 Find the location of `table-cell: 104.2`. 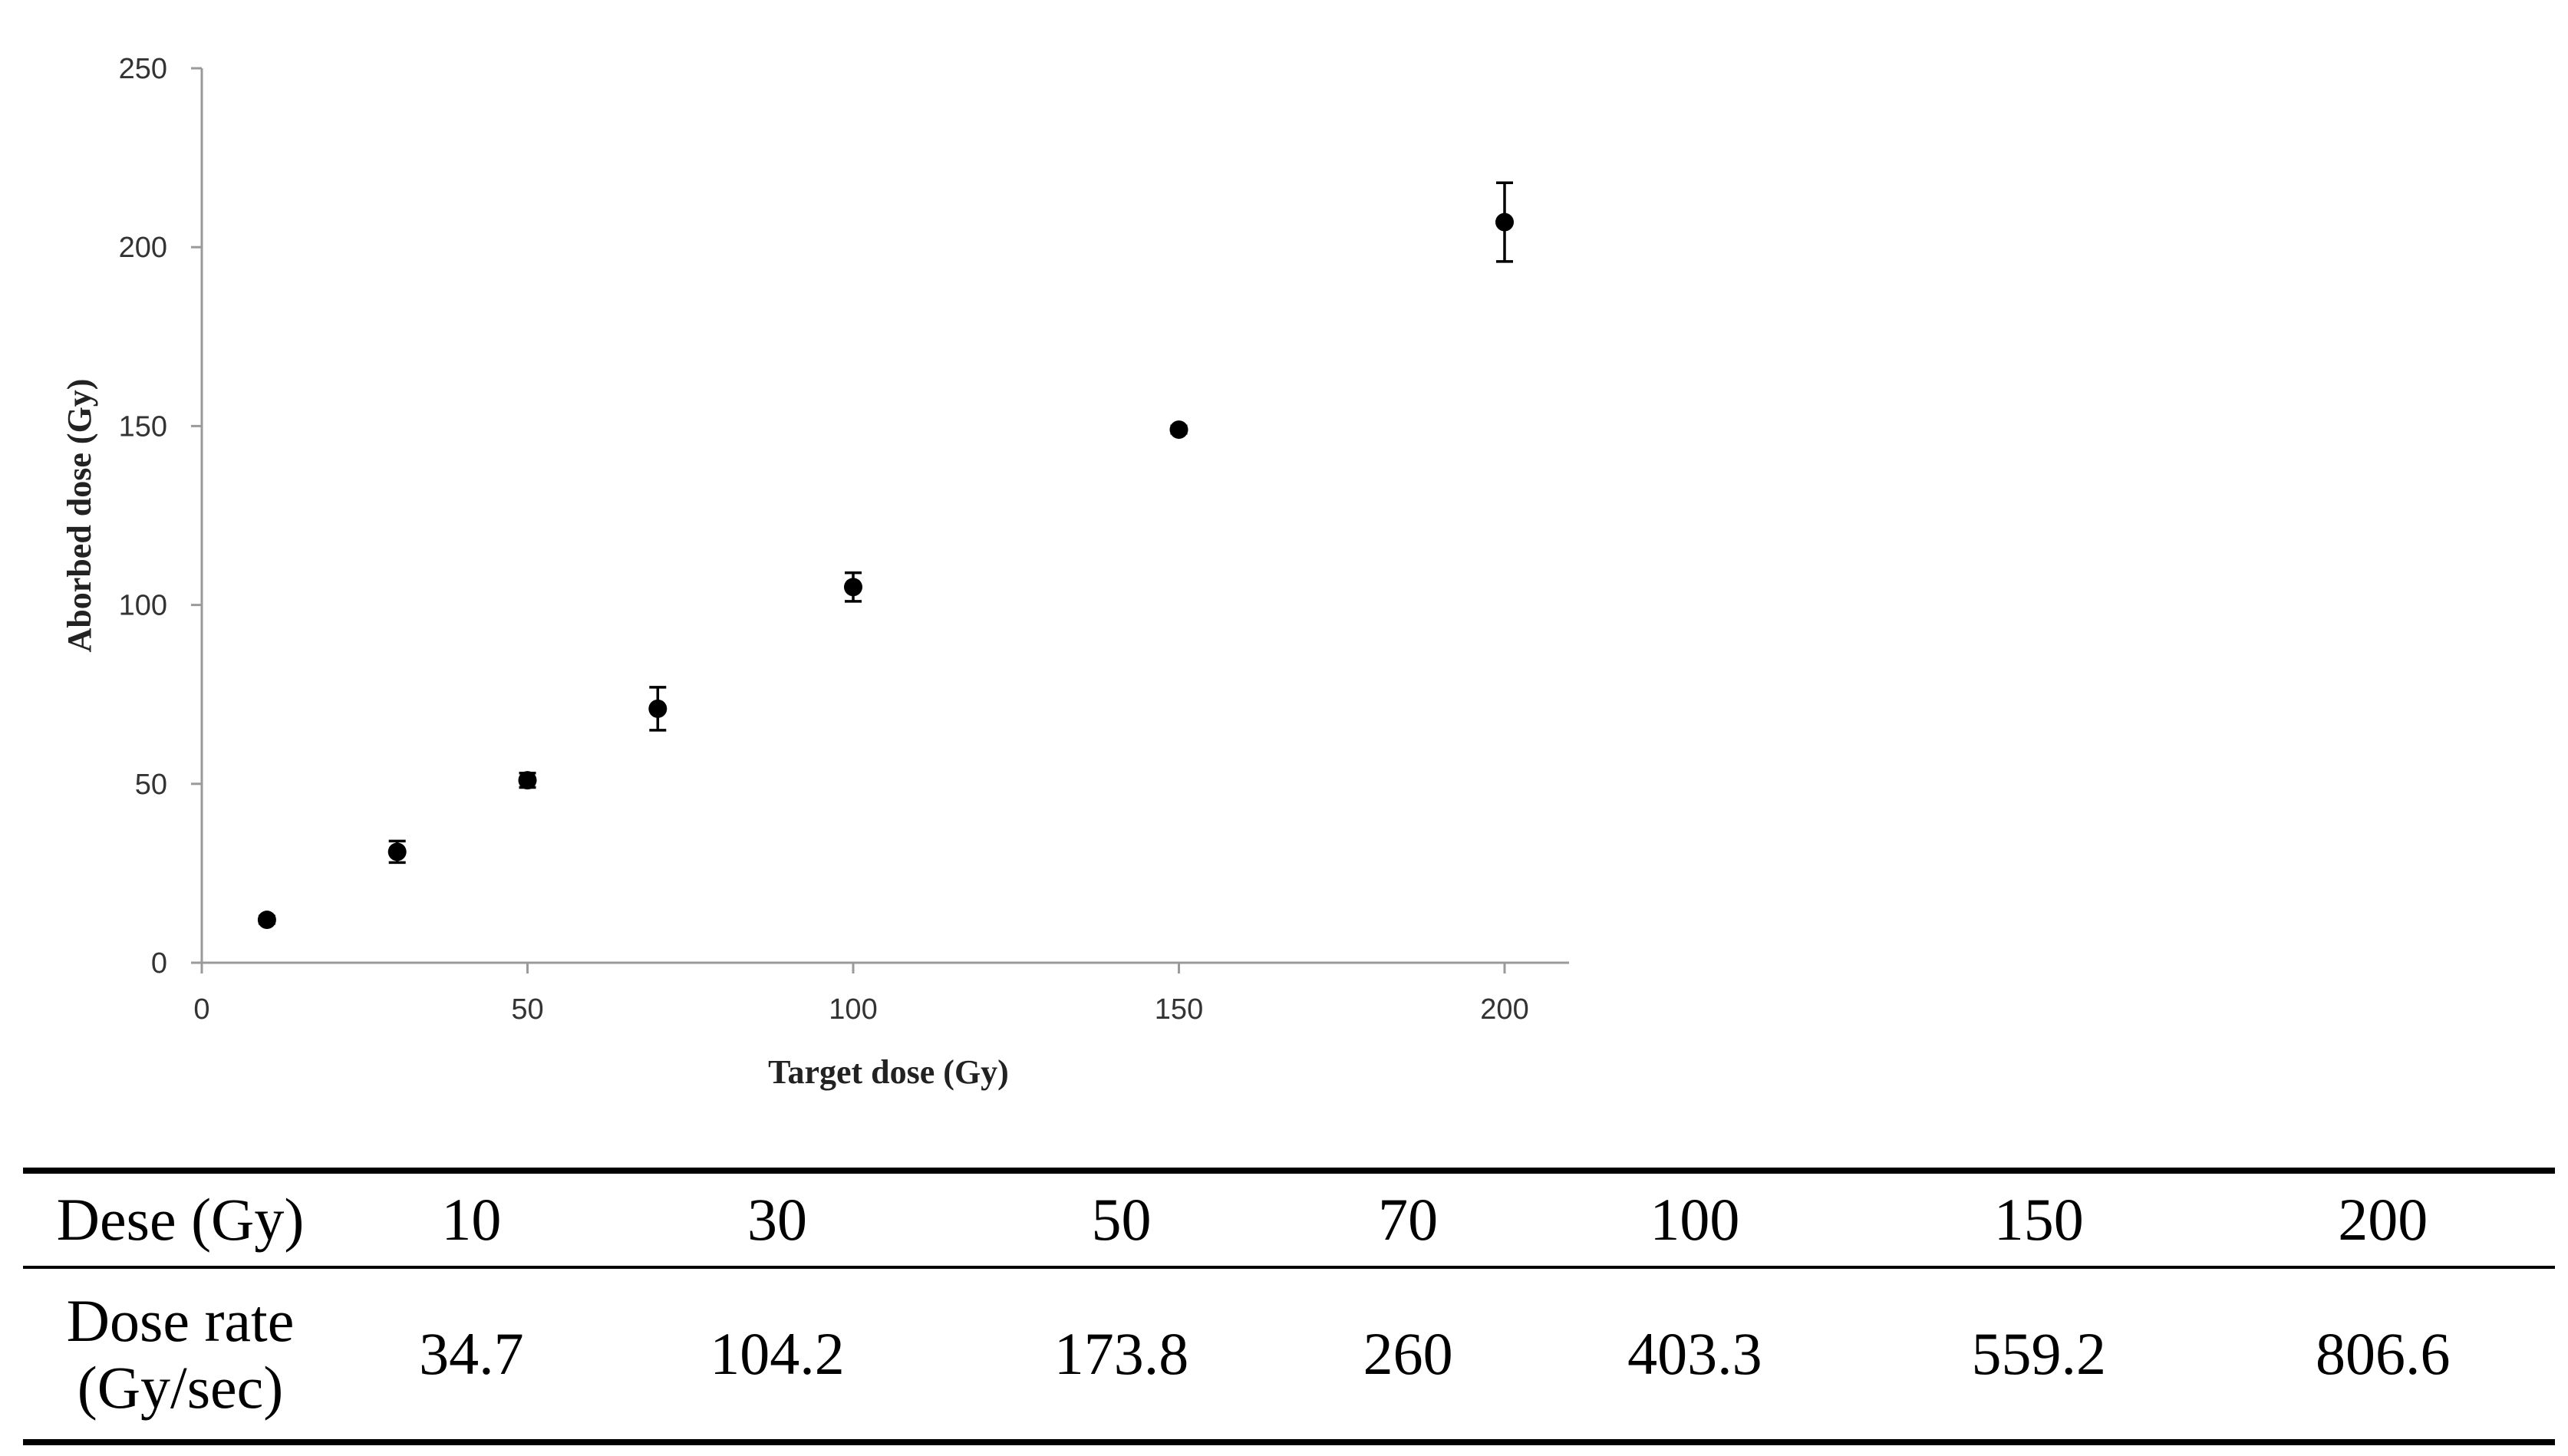

table-cell: 104.2 is located at coordinates (778, 1356).